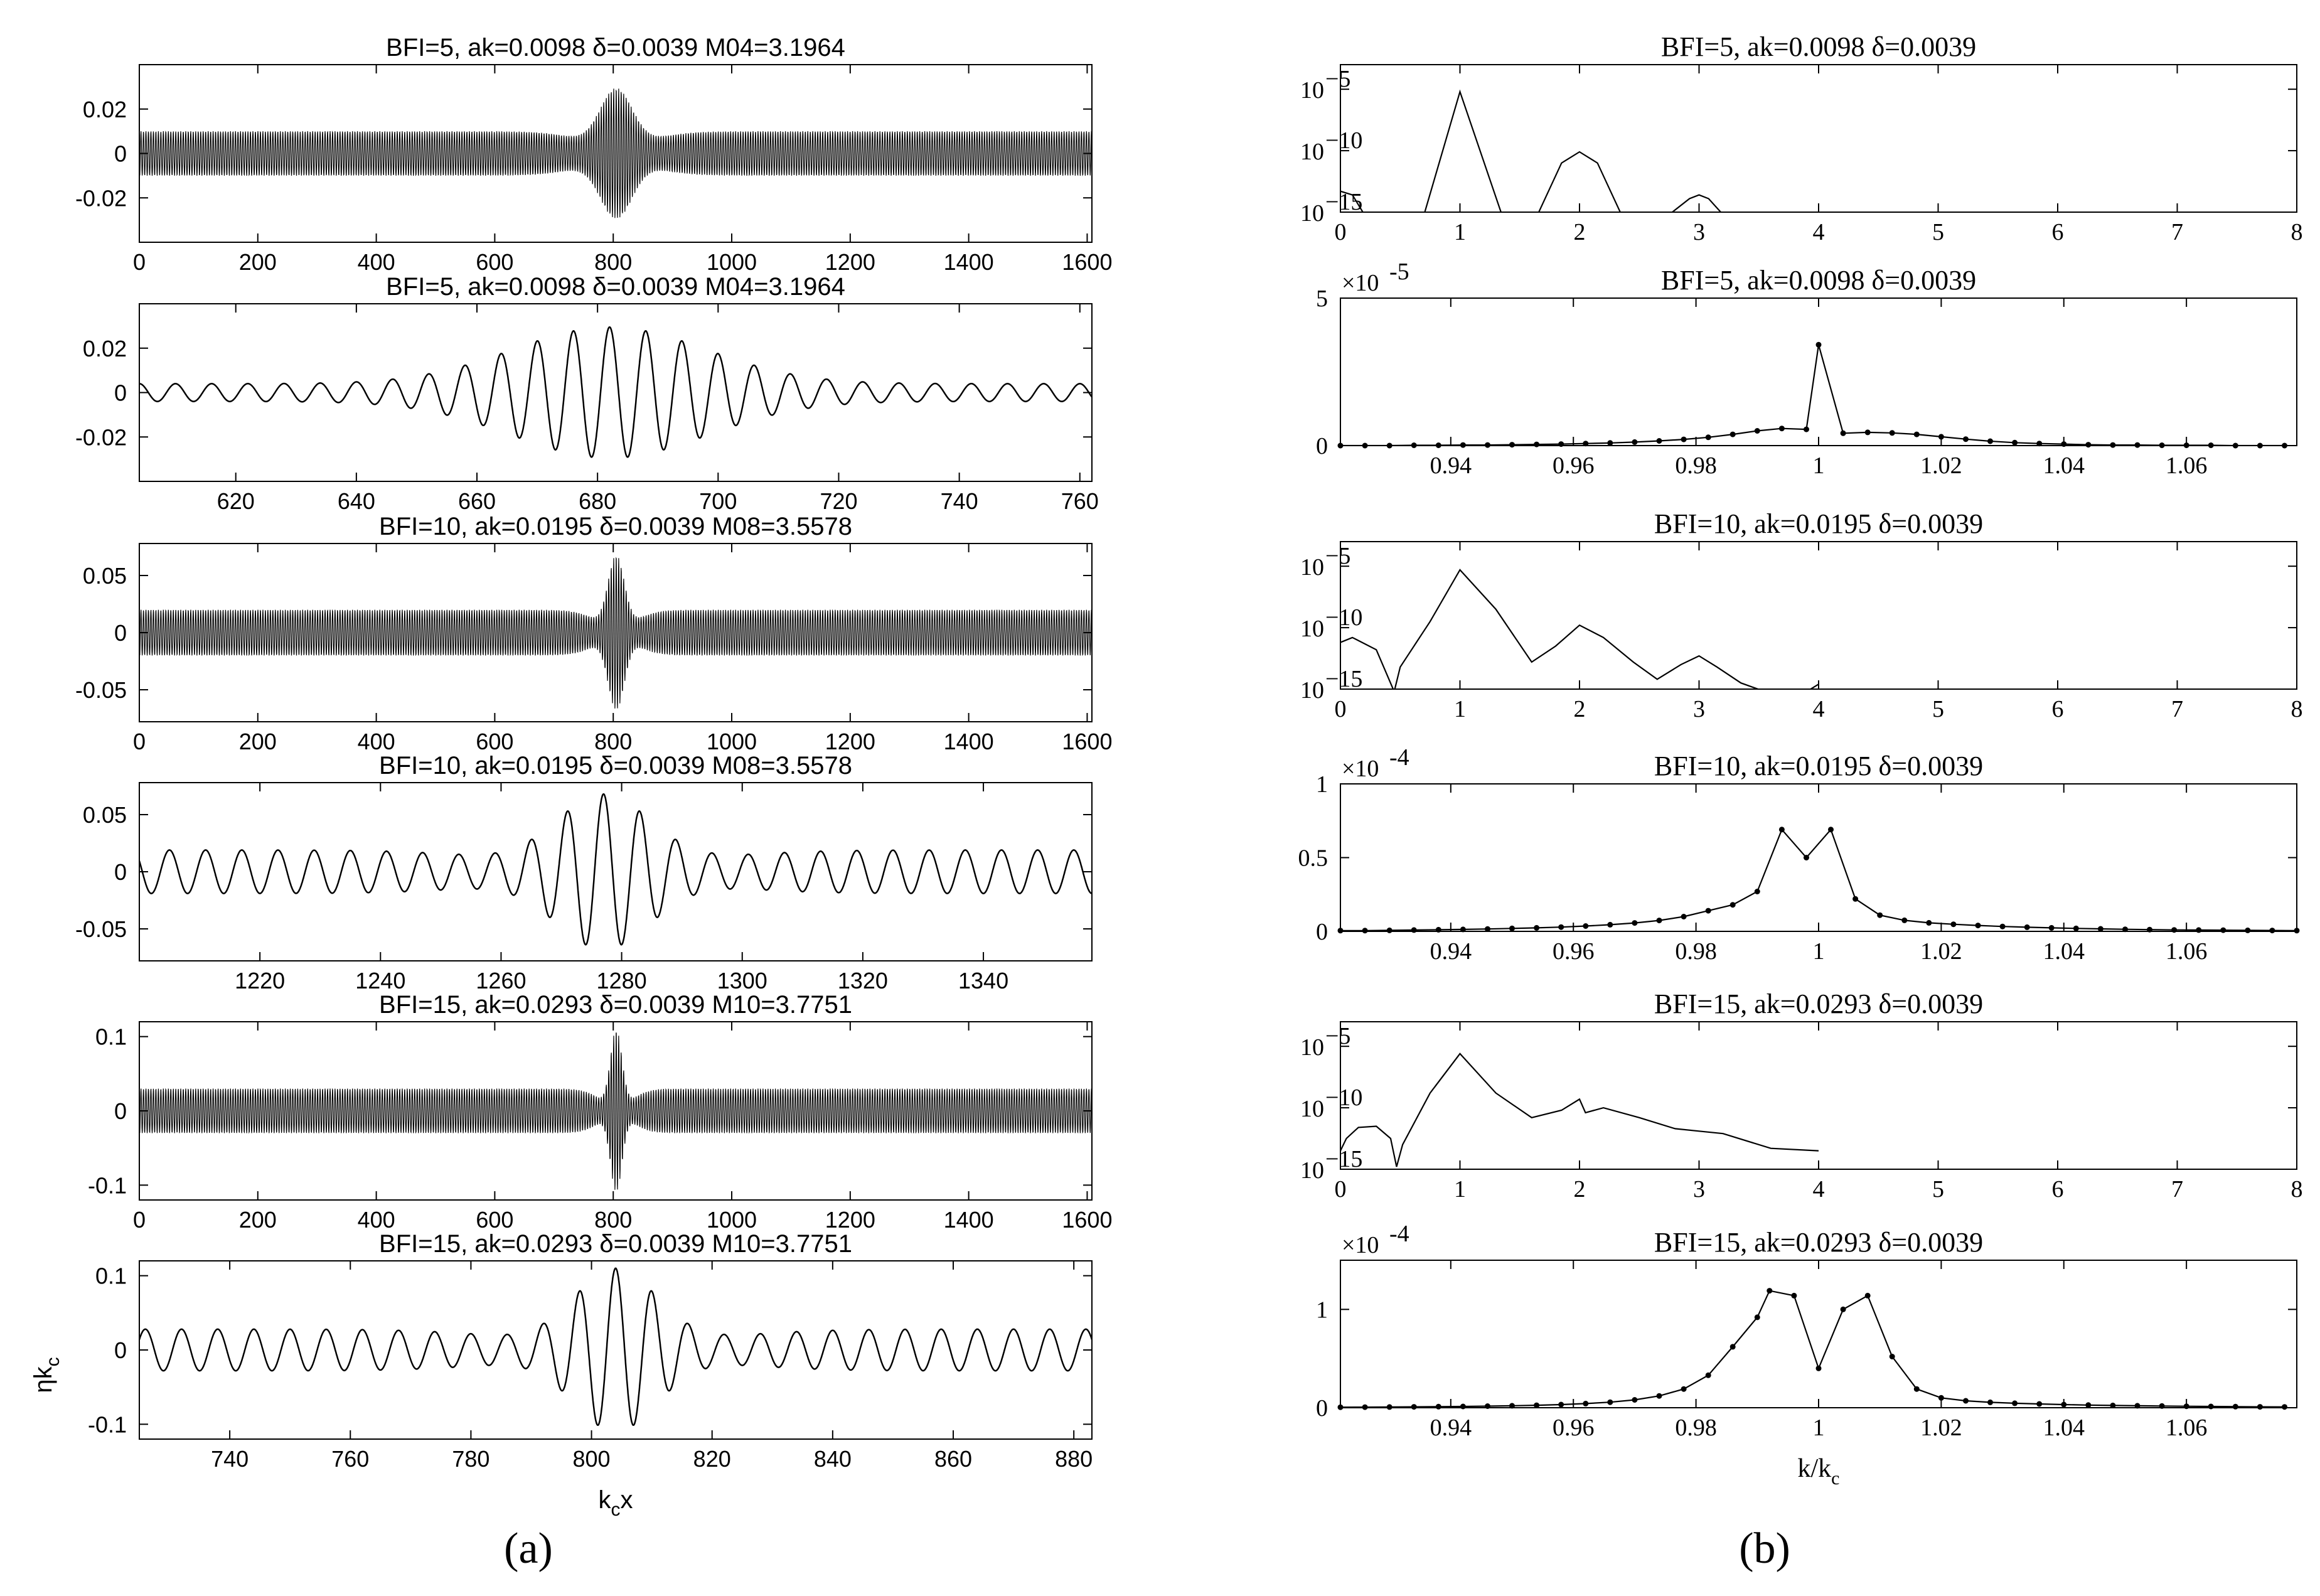 This screenshot has width=2320, height=1596. What do you see at coordinates (101, 198) in the screenshot?
I see `y-tick-label: -0.02` at bounding box center [101, 198].